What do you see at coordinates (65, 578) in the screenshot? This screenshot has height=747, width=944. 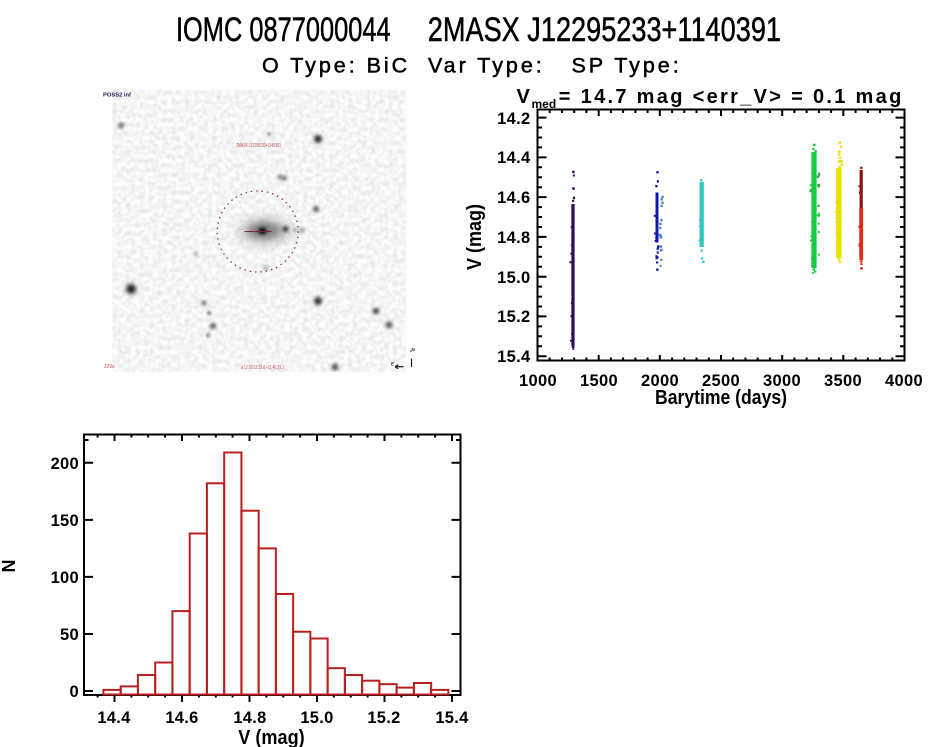 I see `svg-text: 100` at bounding box center [65, 578].